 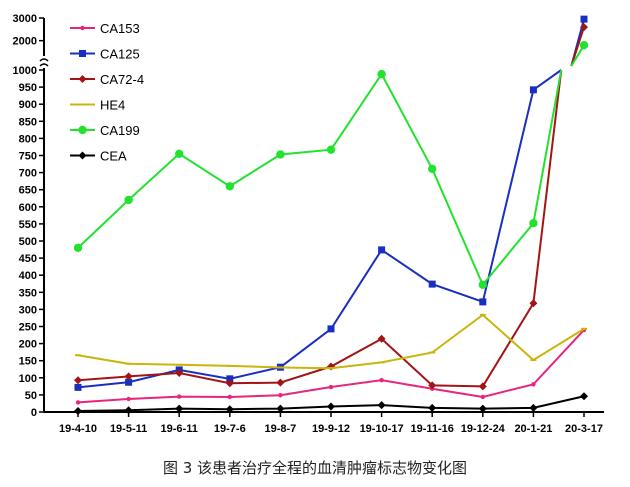 I want to click on legend-label-ca199: CA199, so click(x=120, y=130).